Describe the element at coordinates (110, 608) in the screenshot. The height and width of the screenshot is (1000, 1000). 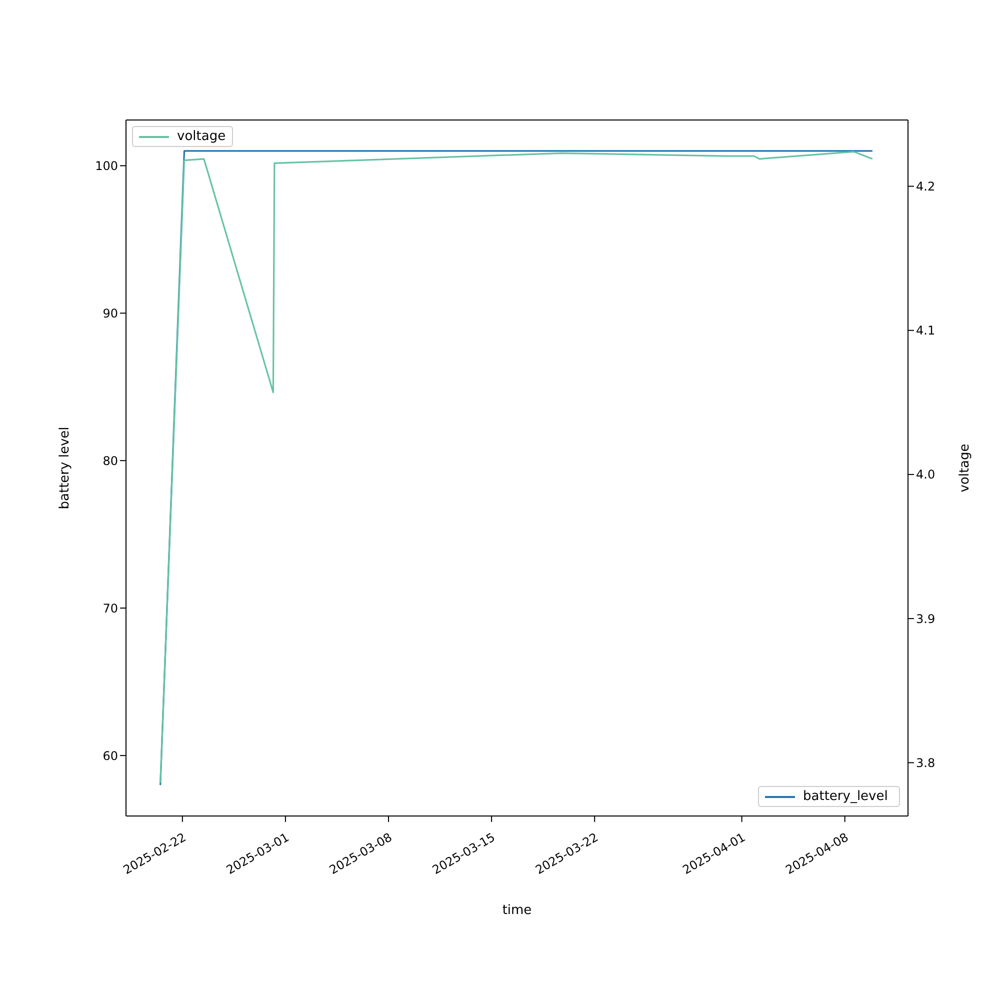
I see `y-tick-label: 70` at that location.